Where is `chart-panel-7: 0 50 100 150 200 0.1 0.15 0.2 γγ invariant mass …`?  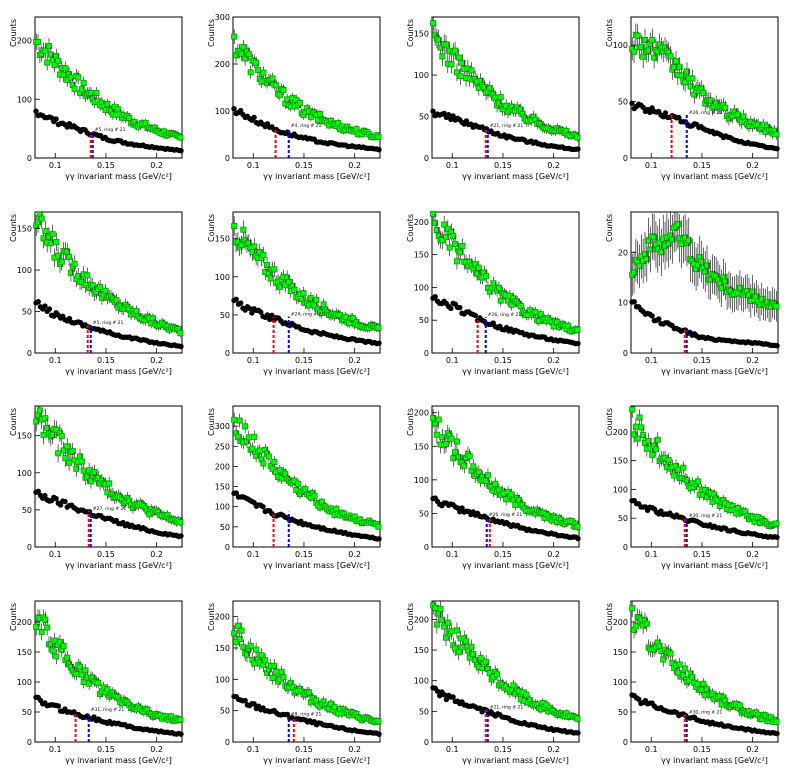 chart-panel-7: 0 50 100 150 200 0.1 0.15 0.2 γγ invariant mass … is located at coordinates (493, 293).